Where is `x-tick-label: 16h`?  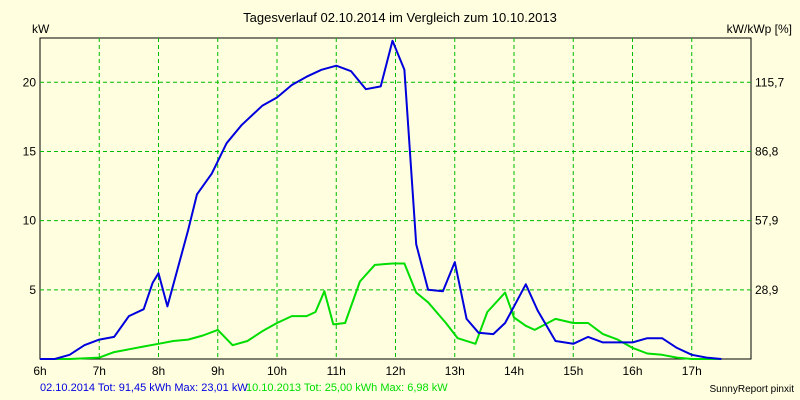 x-tick-label: 16h is located at coordinates (632, 371).